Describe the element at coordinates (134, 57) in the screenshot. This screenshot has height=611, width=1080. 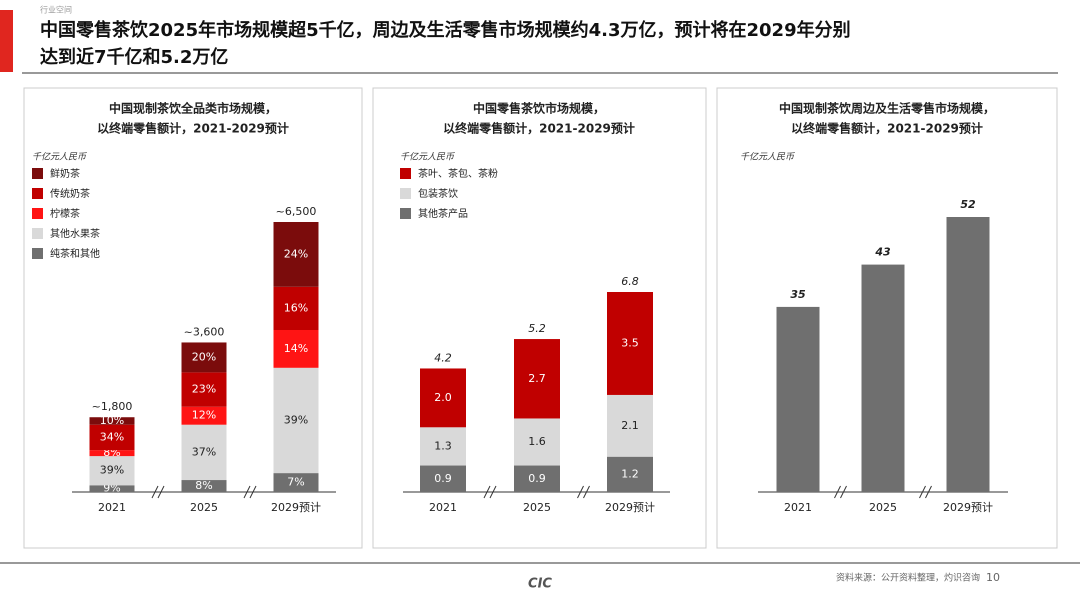
I see `title: 达到近7千亿和5.2万亿` at that location.